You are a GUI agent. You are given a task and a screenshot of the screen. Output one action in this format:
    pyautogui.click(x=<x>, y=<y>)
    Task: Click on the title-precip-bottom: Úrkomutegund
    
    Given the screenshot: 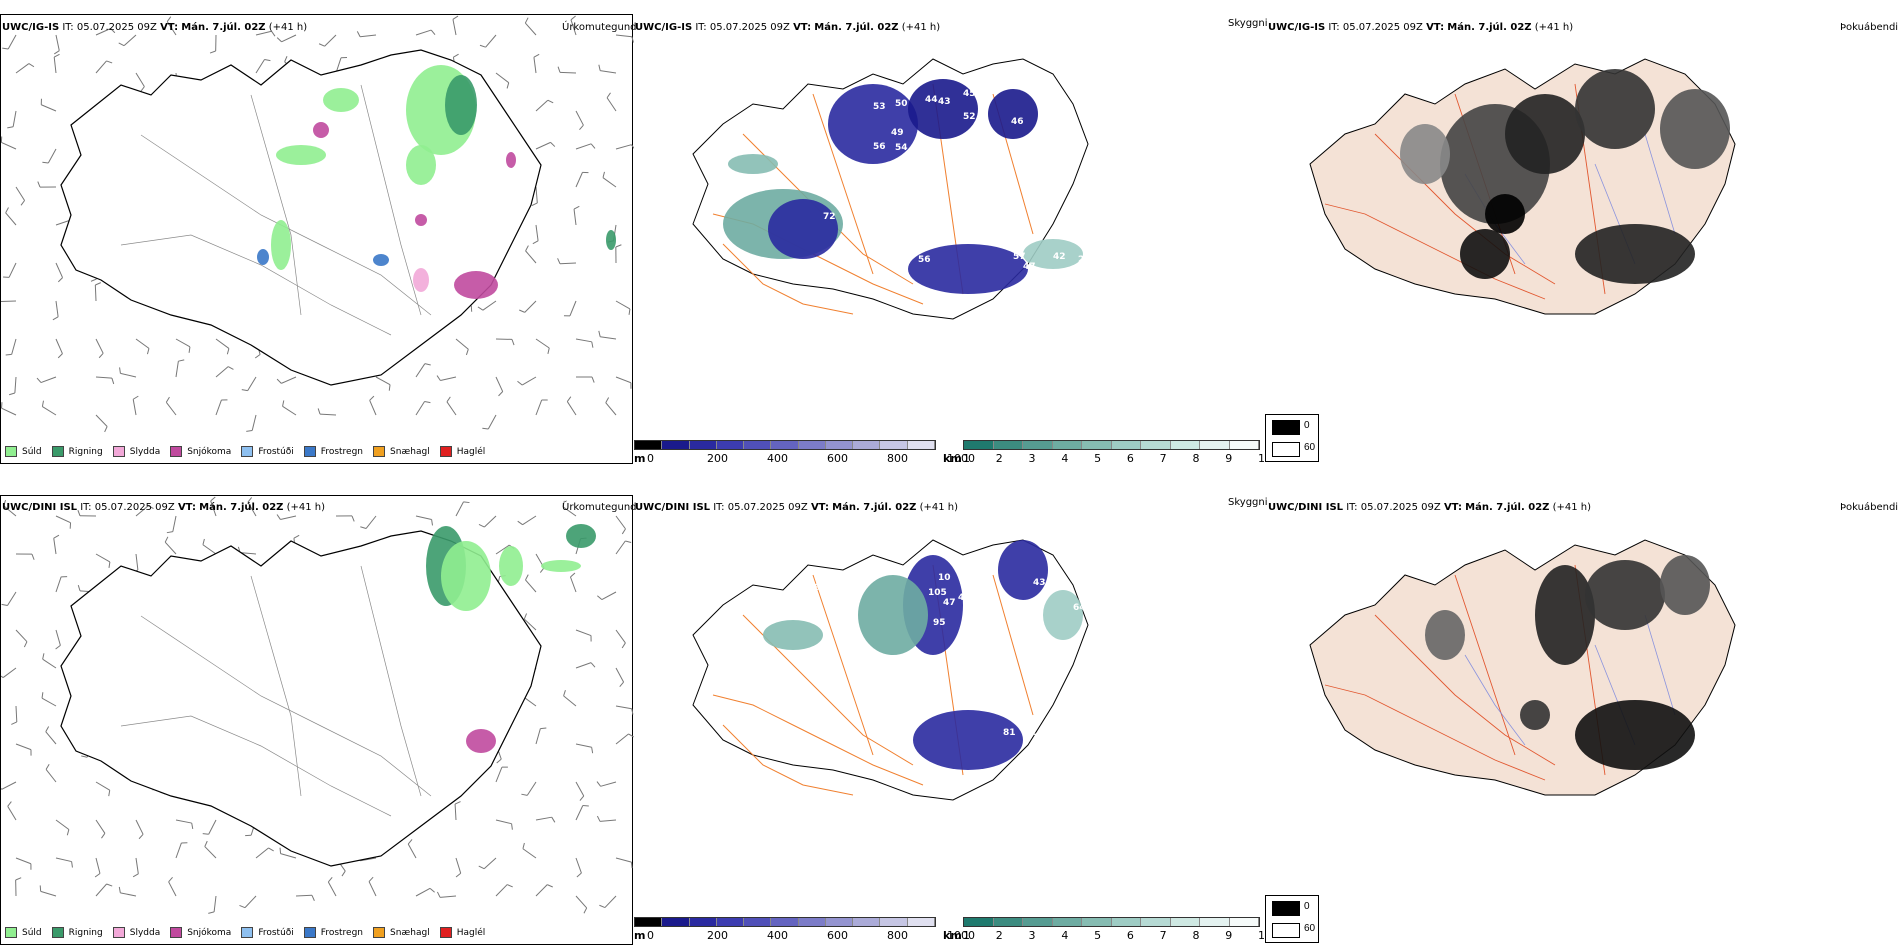 What is the action you would take?
    pyautogui.click(x=599, y=507)
    